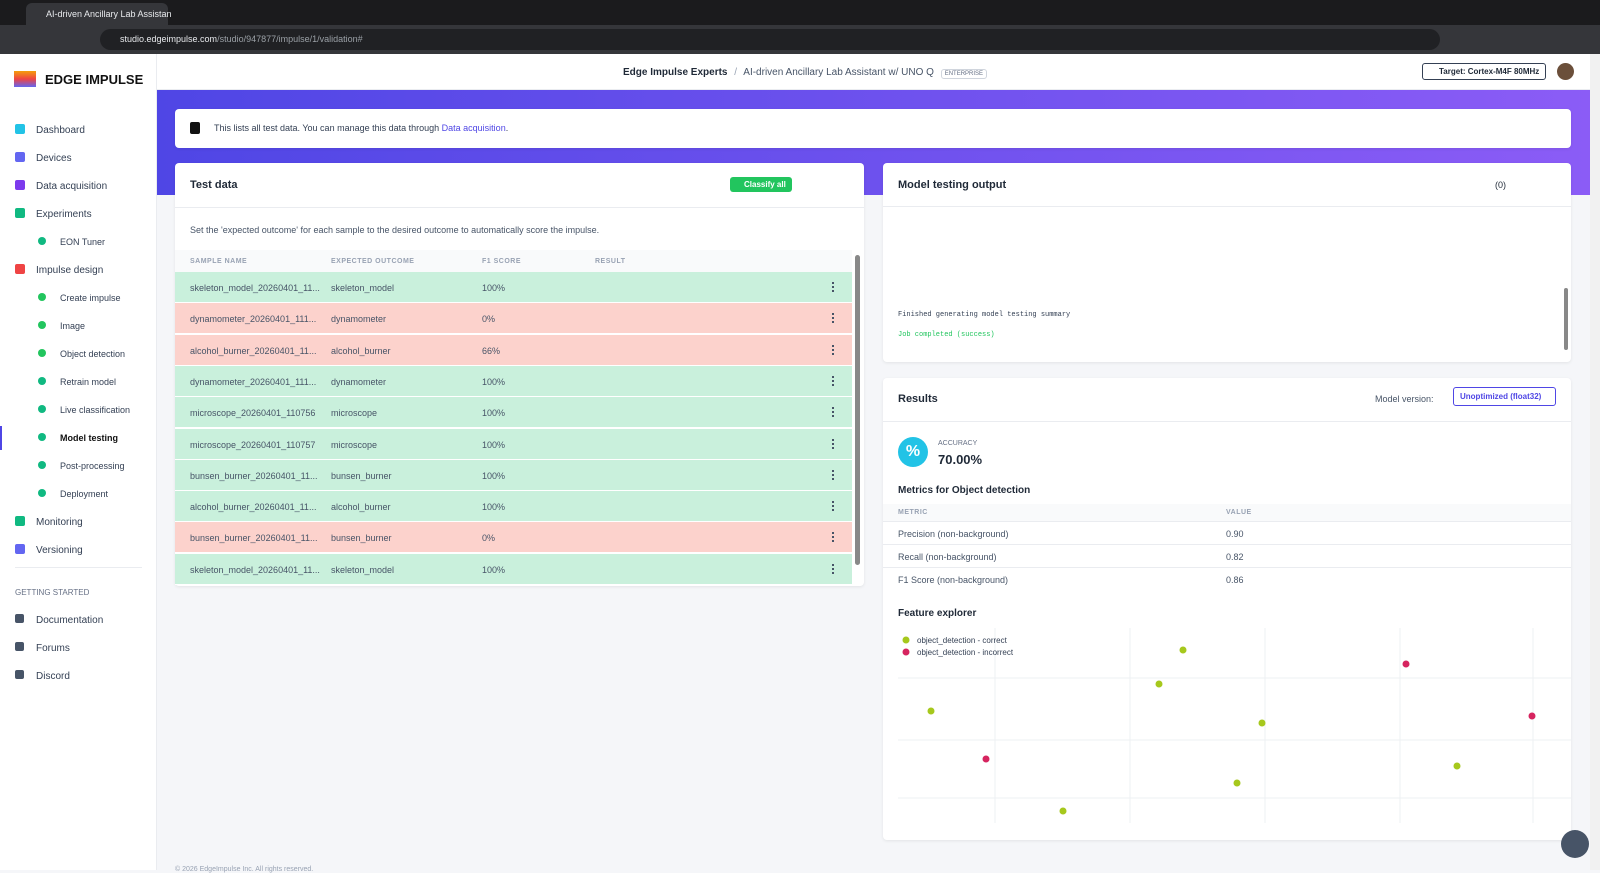  What do you see at coordinates (94, 79) in the screenshot?
I see `logo: EDGE IMPULSE` at bounding box center [94, 79].